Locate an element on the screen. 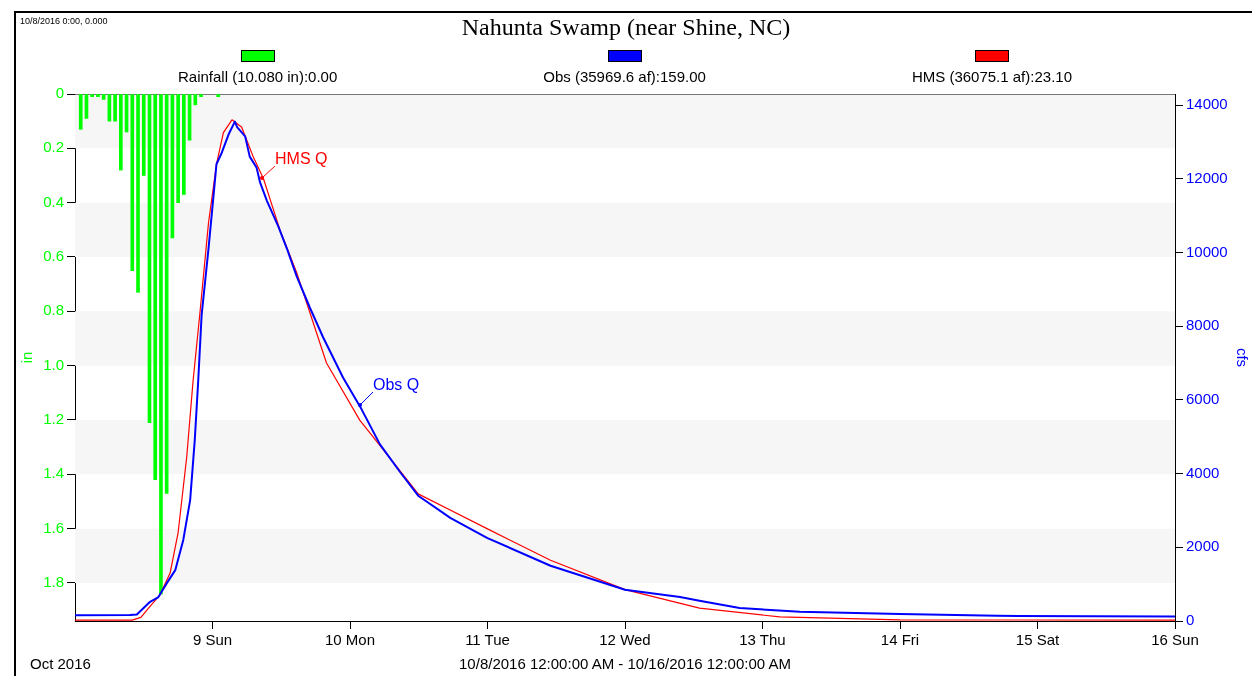  y-tick-label: 0.2 is located at coordinates (53, 147).